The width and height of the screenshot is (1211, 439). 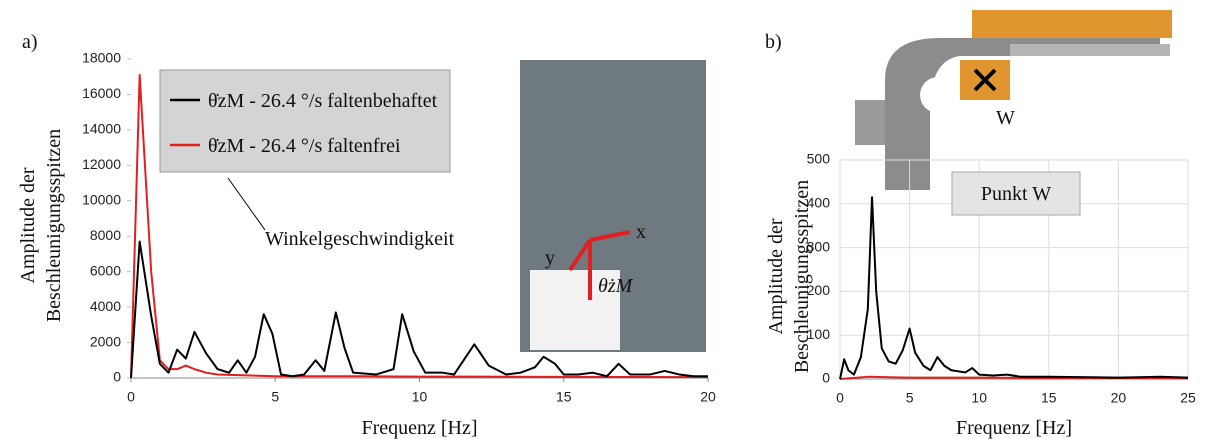 I want to click on y-tick-label: 8000, so click(x=105, y=235).